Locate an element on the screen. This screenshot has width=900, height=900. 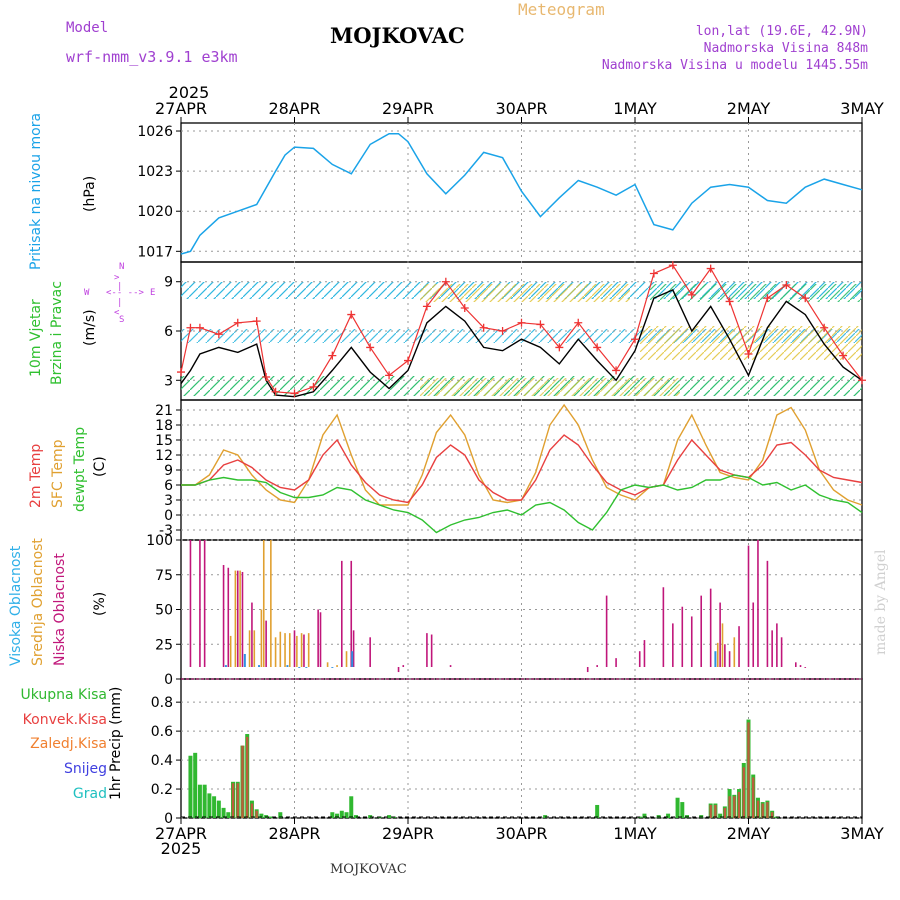
product-label: Meteogram is located at coordinates (561, 9).